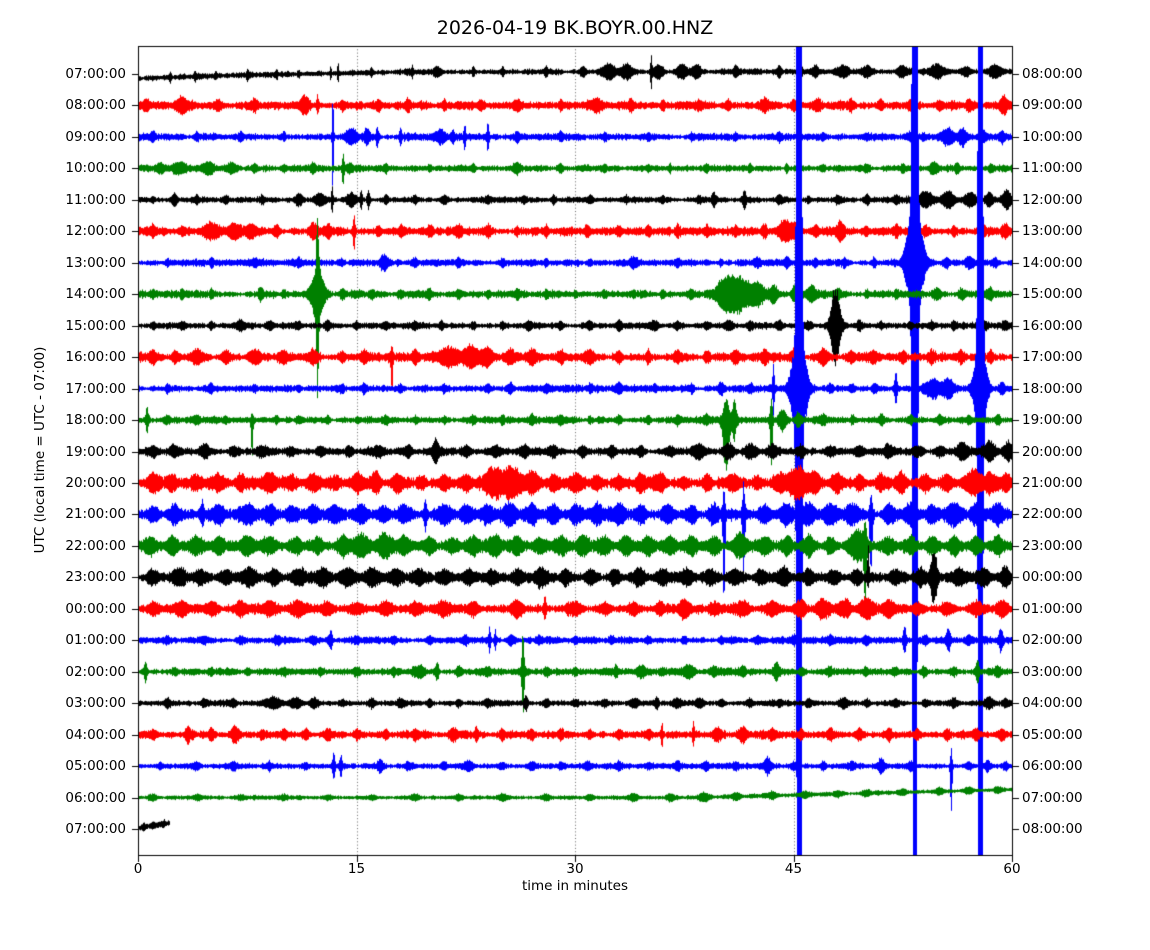 This screenshot has width=1150, height=950. I want to click on page-title: 2026-04-19 BK.BOYR.00.HNZ, so click(575, 28).